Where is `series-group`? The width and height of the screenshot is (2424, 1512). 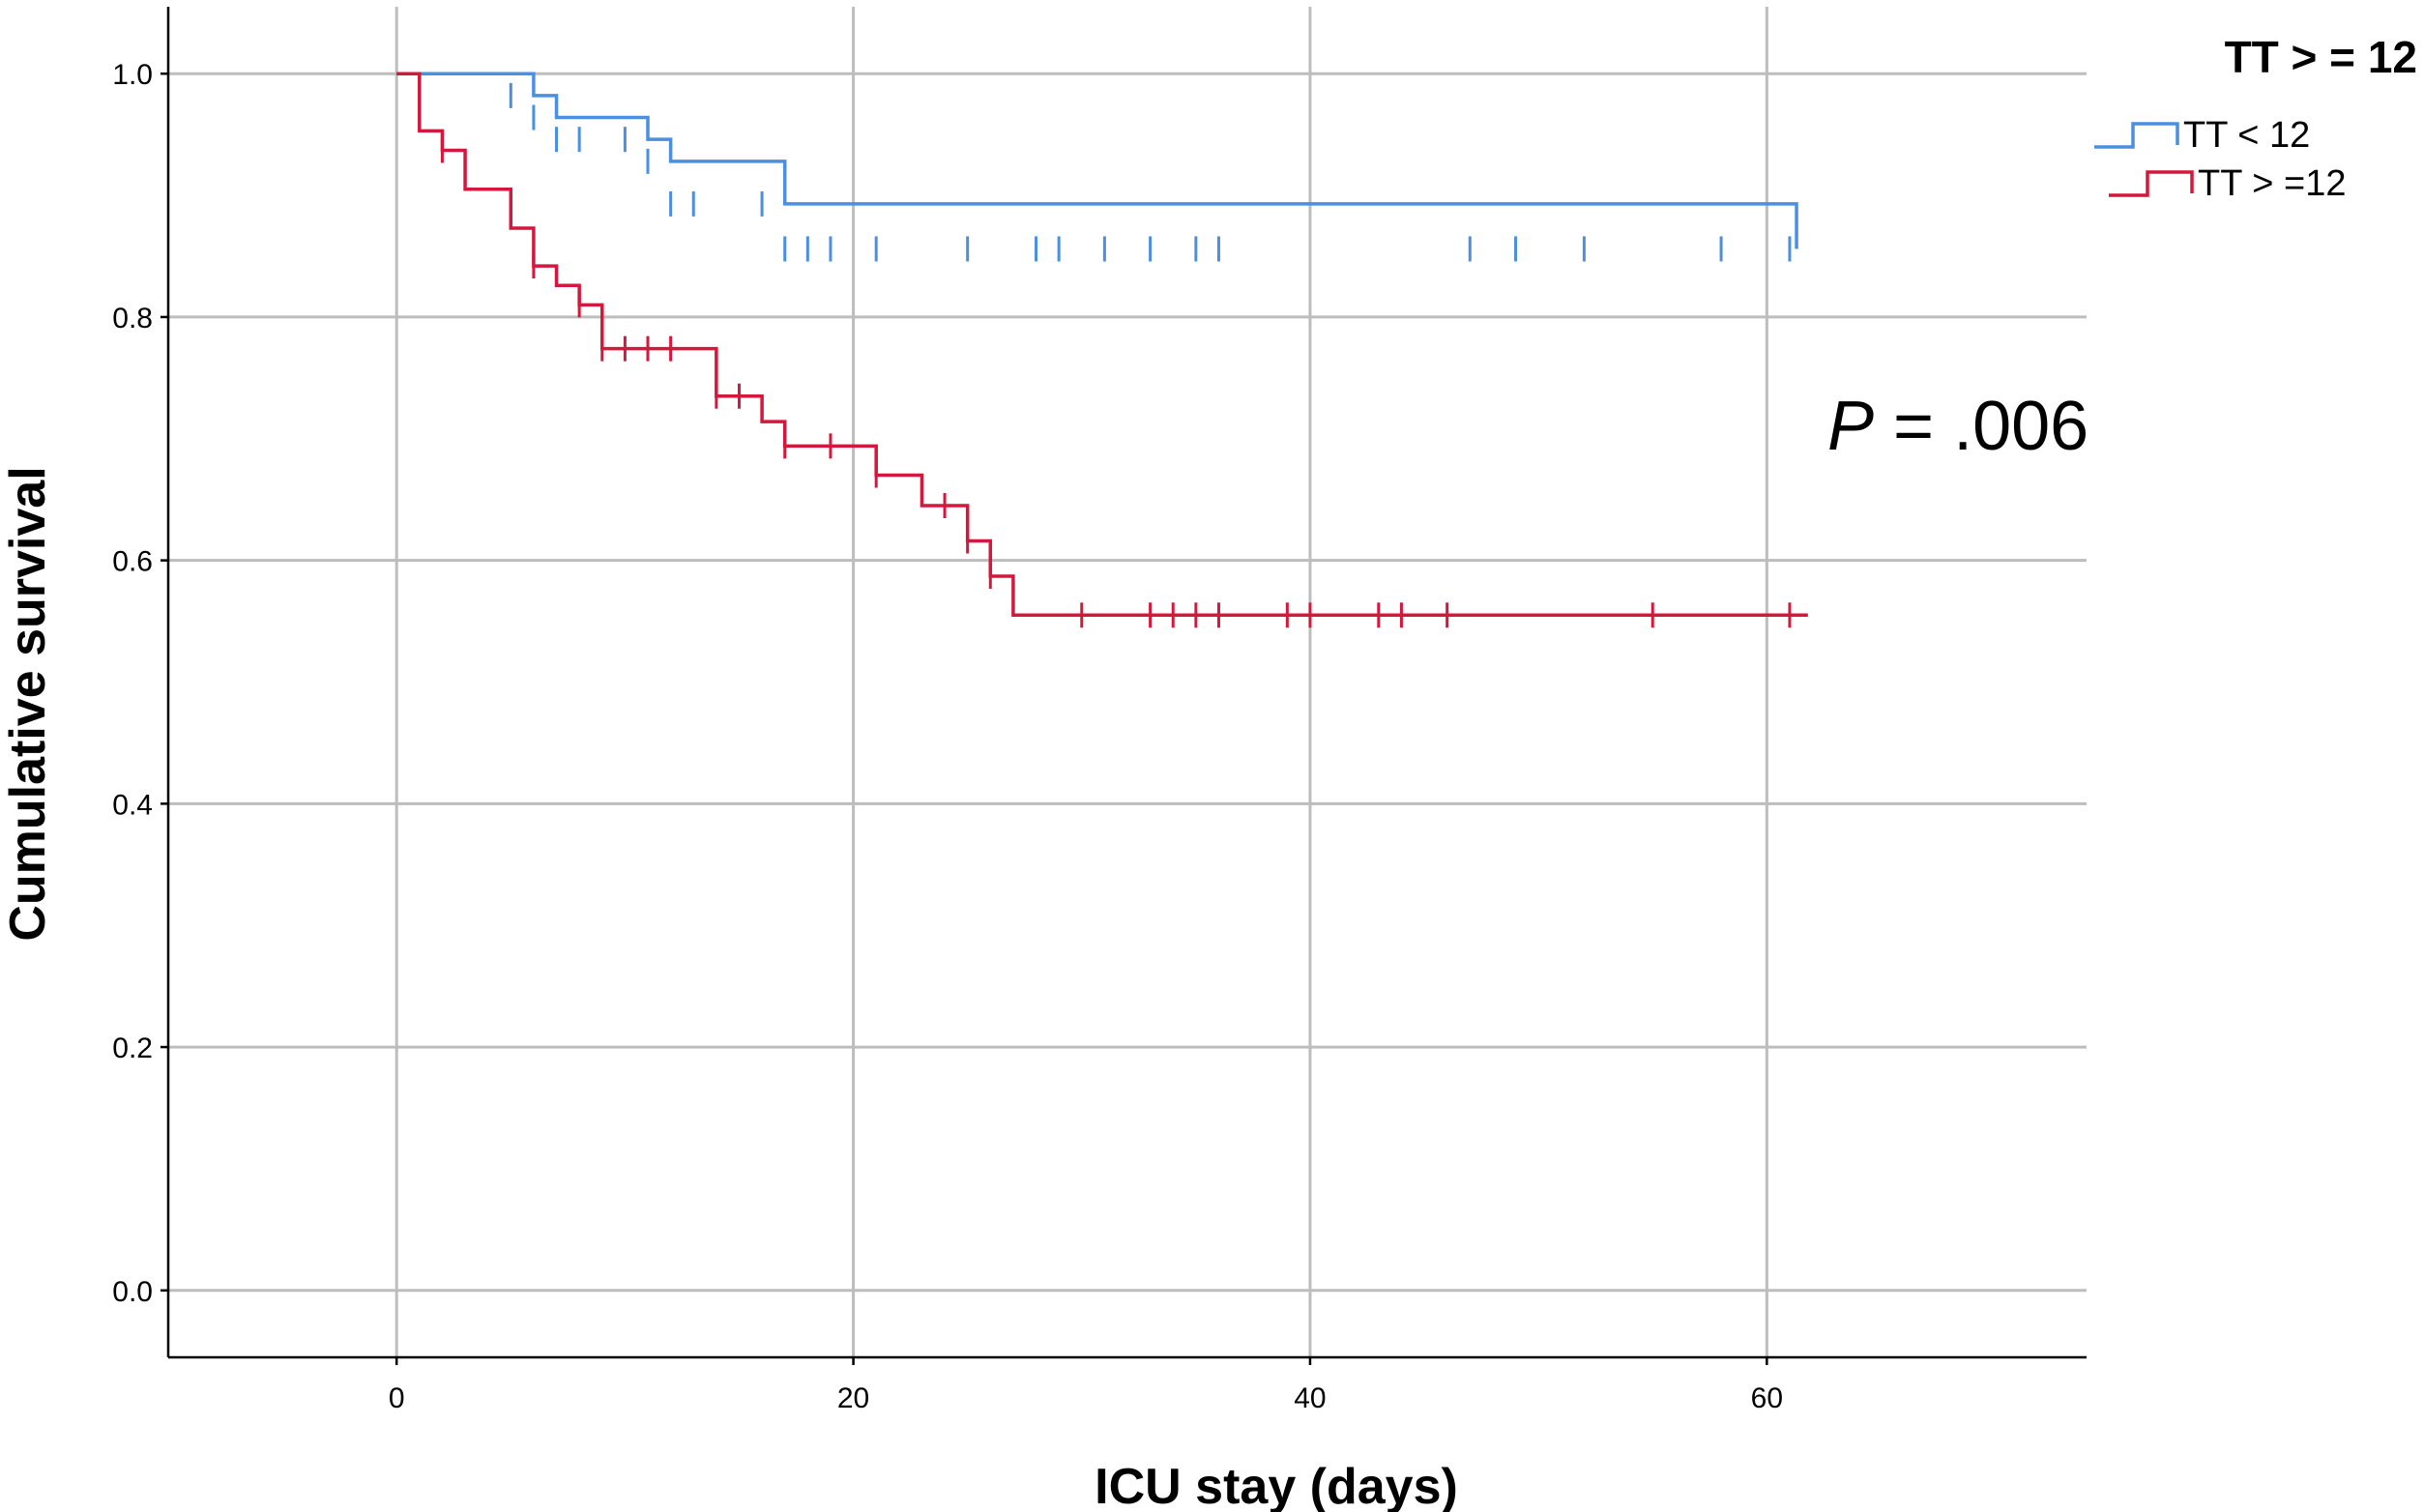
series-group is located at coordinates (1097, 167).